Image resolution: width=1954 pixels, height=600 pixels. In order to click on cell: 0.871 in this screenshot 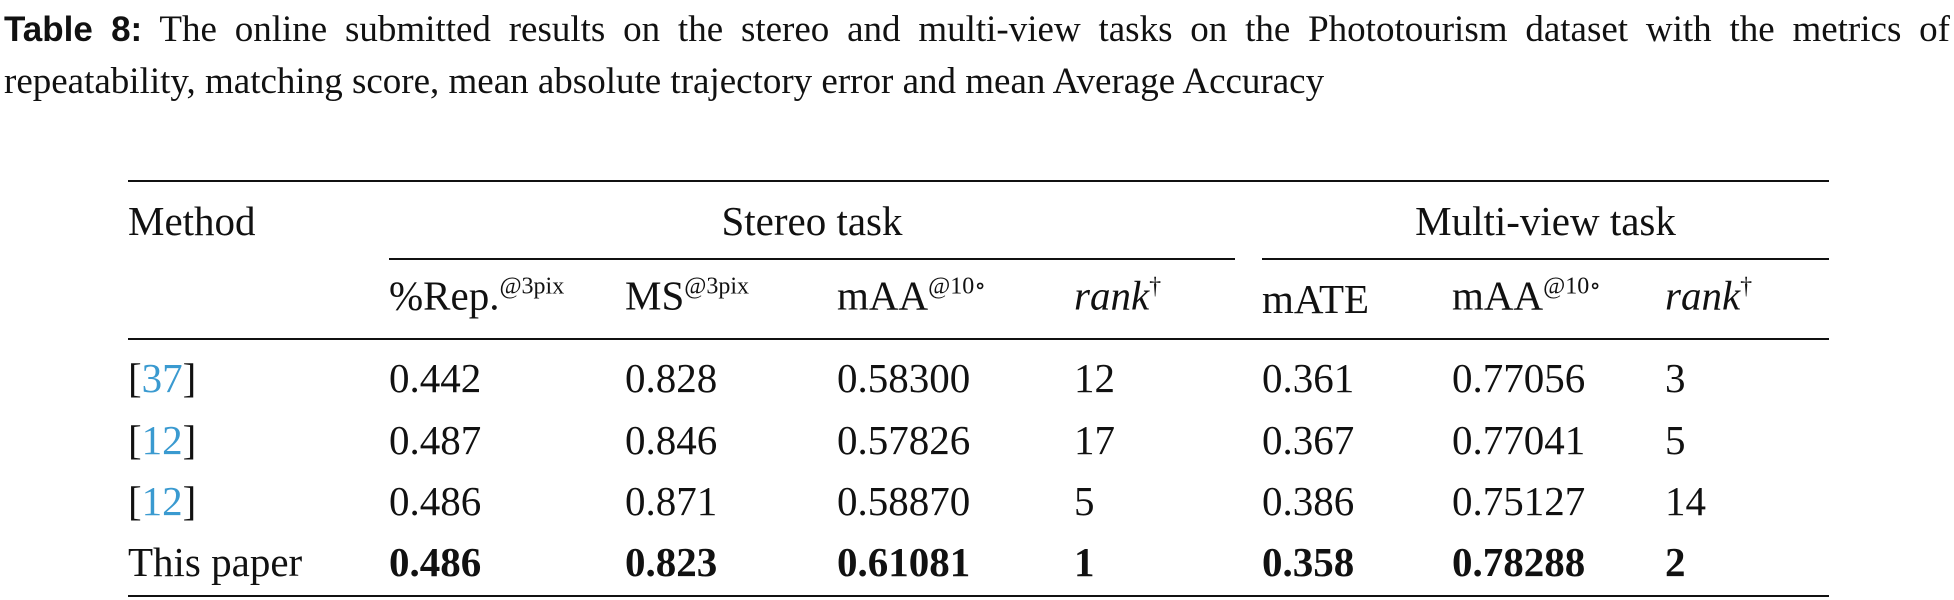, I will do `click(671, 501)`.